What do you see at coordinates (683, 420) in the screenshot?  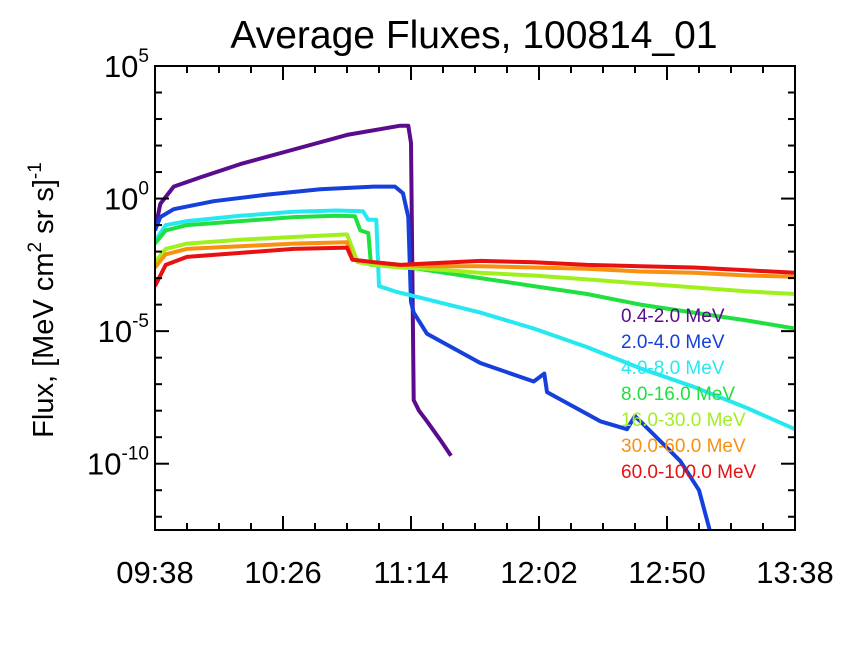 I see `legend-entry: 16.0-30.0 MeV` at bounding box center [683, 420].